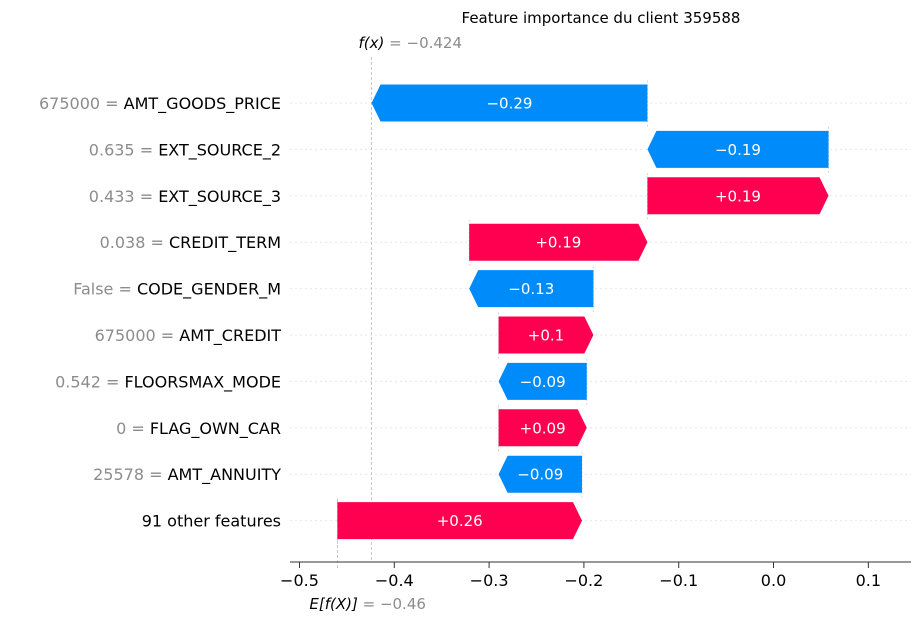 The height and width of the screenshot is (622, 921). I want to click on bar-amt-credit, so click(546, 335).